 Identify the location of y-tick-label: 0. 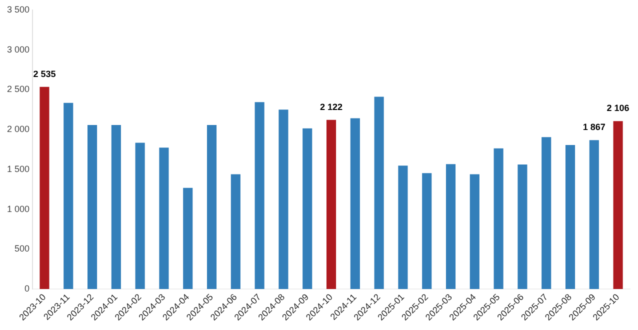
(27, 288).